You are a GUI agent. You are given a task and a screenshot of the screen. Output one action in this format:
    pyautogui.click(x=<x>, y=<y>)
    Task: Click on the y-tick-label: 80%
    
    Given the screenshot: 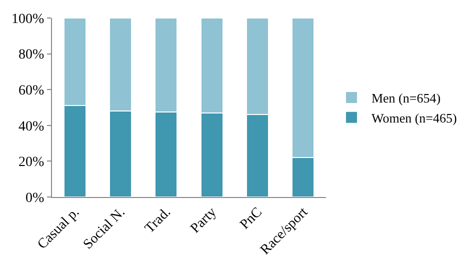 What is the action you would take?
    pyautogui.click(x=31, y=55)
    